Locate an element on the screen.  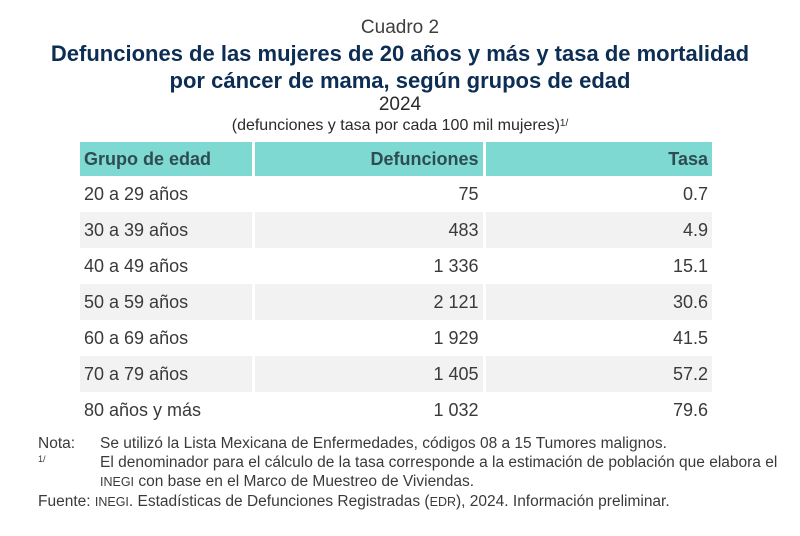
table-row: 70 a 79 años 1 405 57.2 is located at coordinates (396, 374).